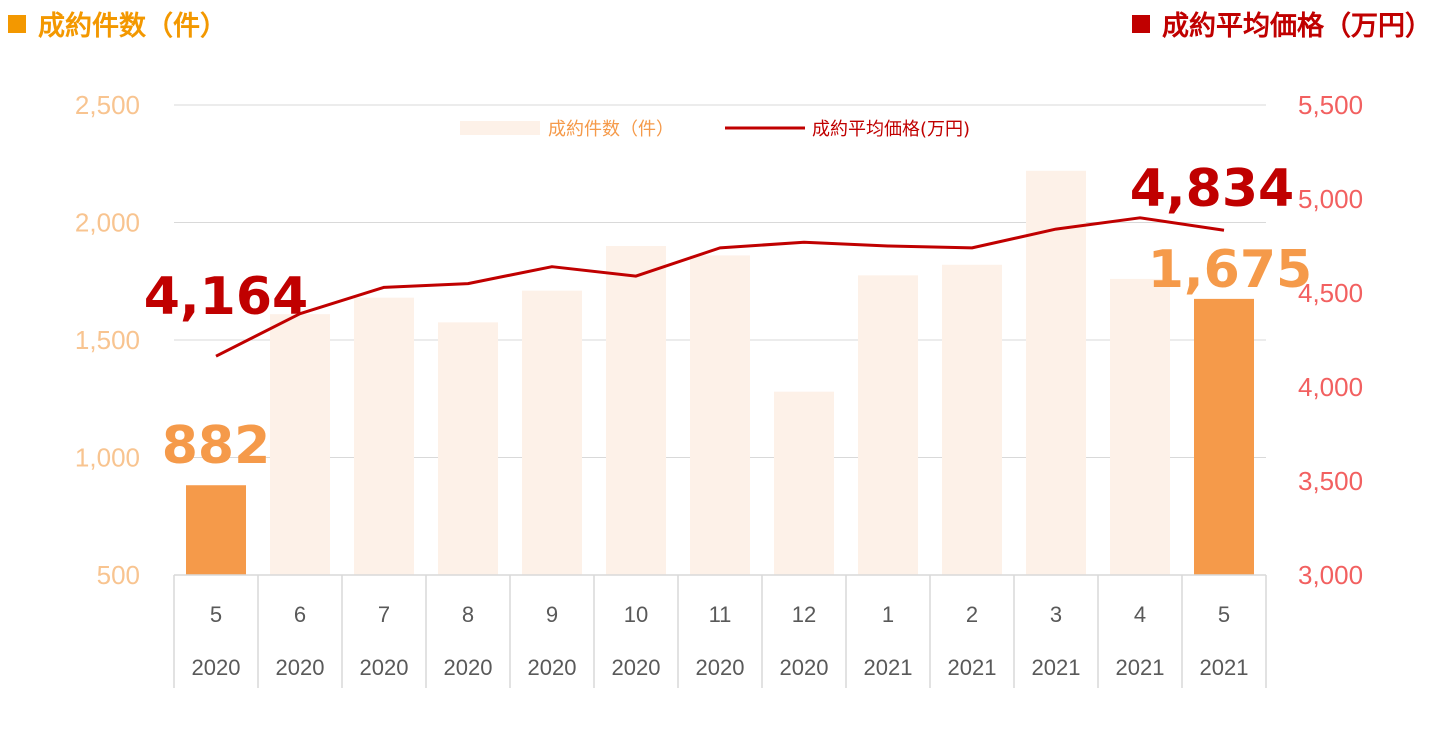  What do you see at coordinates (132, 26) in the screenshot?
I see `left-axis-title-text: 成約件数（件）` at bounding box center [132, 26].